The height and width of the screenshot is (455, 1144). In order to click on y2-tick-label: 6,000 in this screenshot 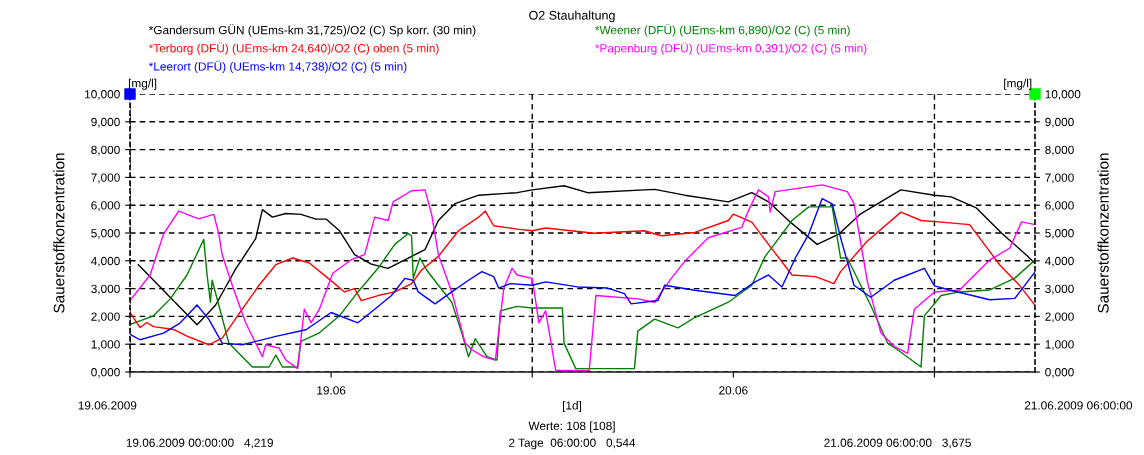, I will do `click(1059, 206)`.